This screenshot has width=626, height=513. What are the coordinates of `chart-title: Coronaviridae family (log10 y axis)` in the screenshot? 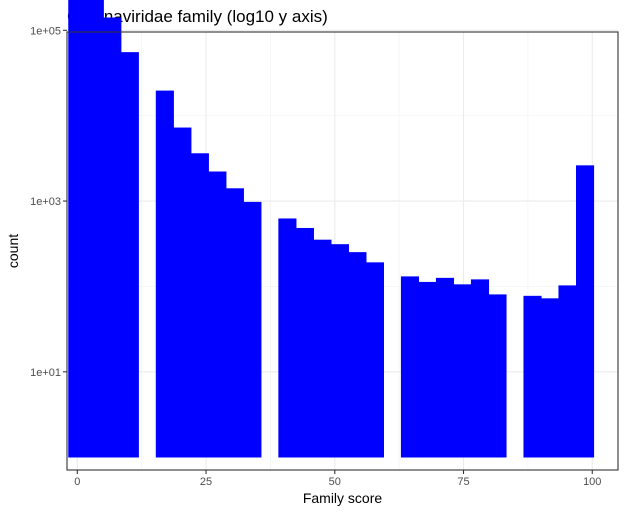 It's located at (197, 16).